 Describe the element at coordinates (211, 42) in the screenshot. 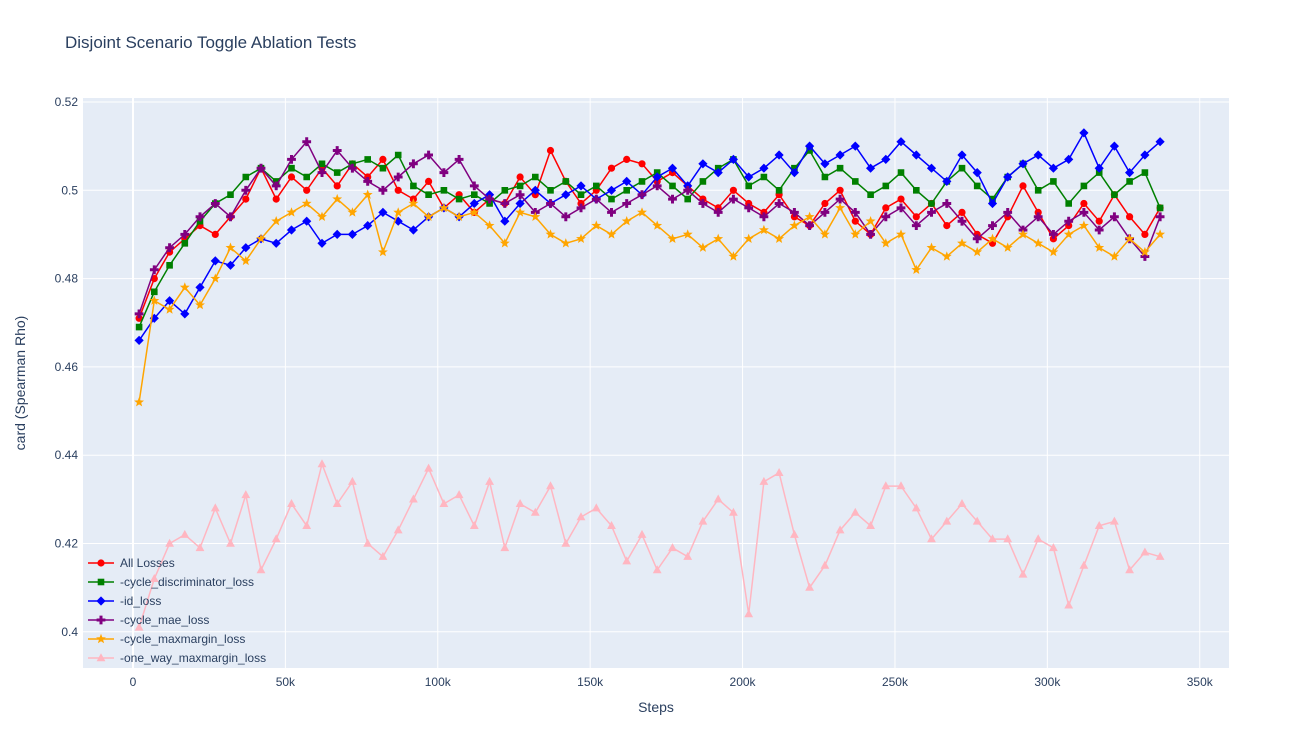

I see `chart-title: Disjoint Scenario Toggle Ablation Tests` at that location.